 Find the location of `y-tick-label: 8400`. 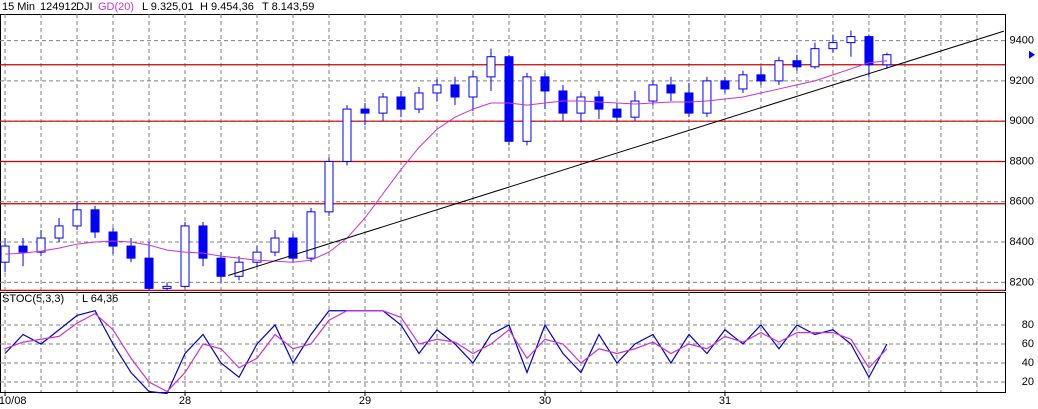

y-tick-label: 8400 is located at coordinates (1022, 242).